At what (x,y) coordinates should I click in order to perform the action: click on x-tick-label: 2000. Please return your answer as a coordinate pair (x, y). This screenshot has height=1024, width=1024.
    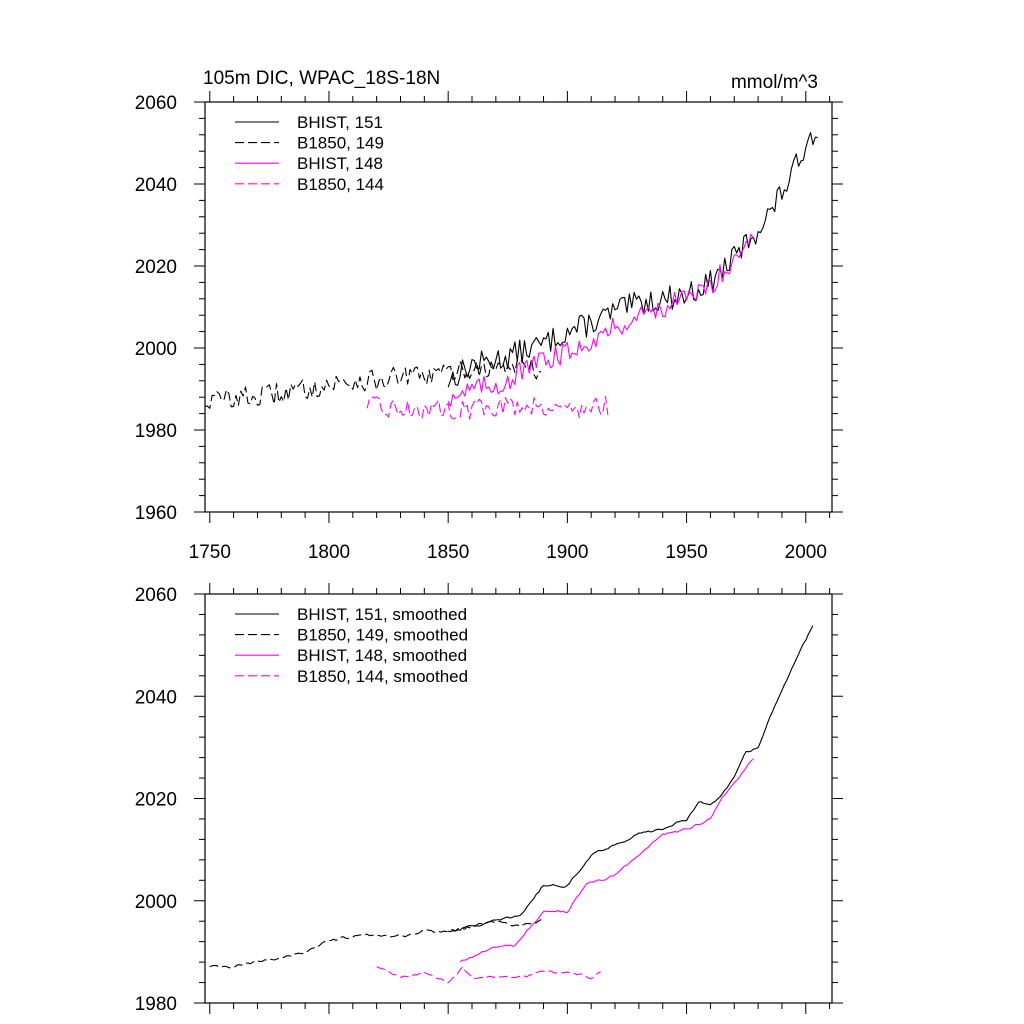
    Looking at the image, I should click on (806, 552).